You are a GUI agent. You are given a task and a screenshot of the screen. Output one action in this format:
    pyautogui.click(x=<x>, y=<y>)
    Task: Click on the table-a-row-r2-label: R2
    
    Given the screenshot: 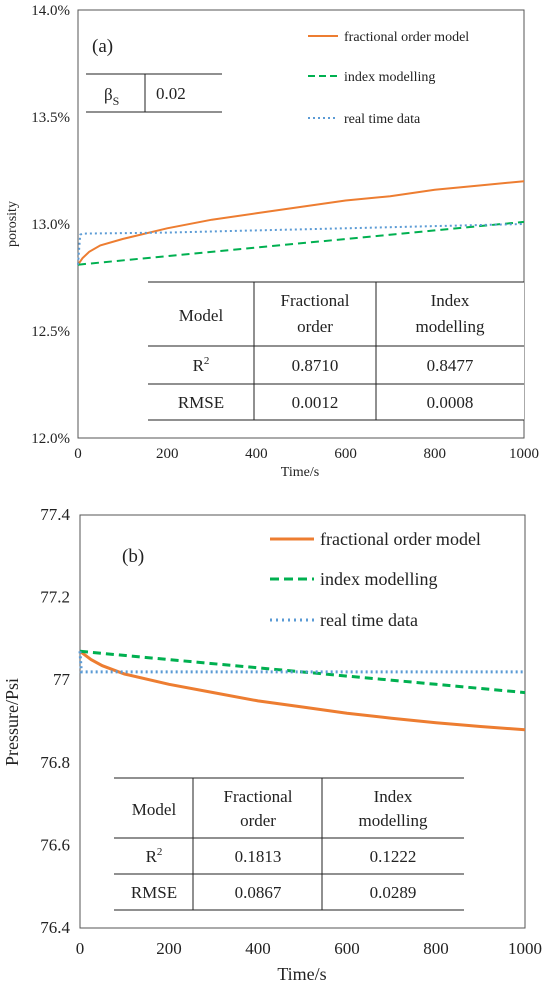 What is the action you would take?
    pyautogui.click(x=201, y=365)
    